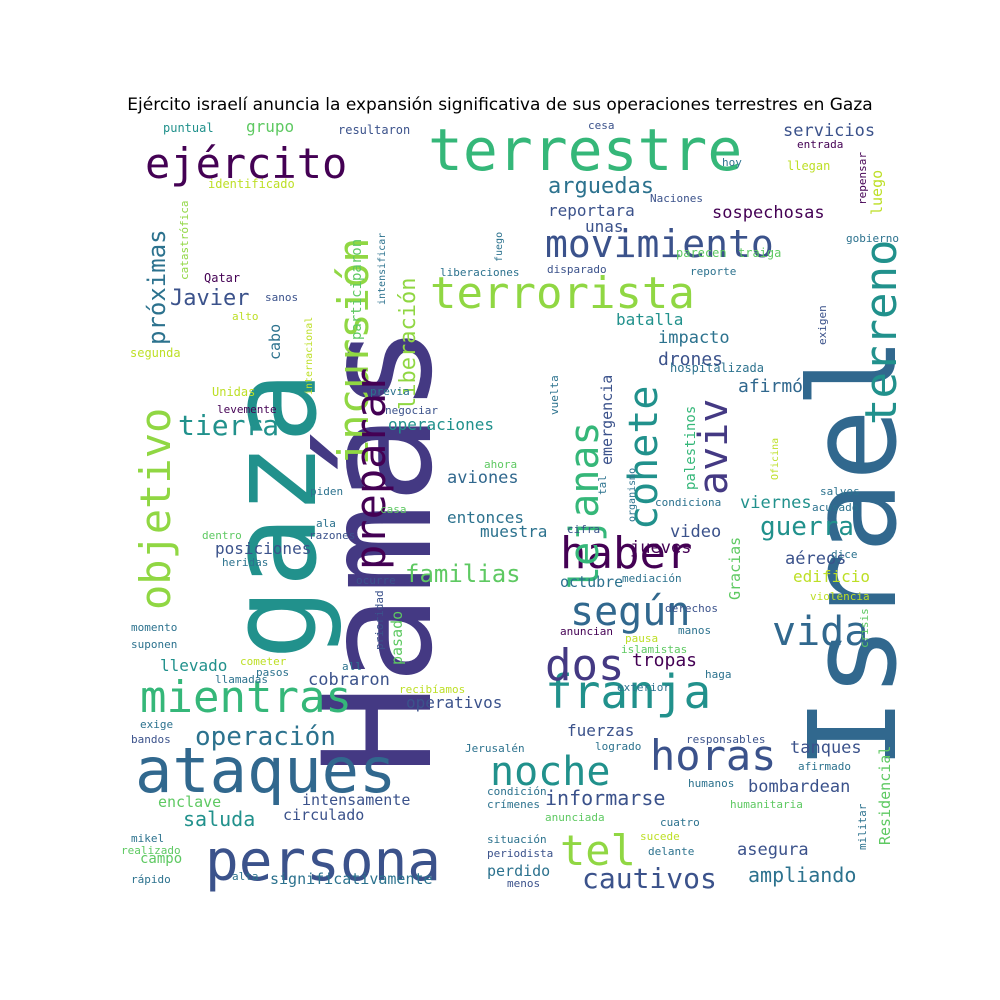  What do you see at coordinates (326, 523) in the screenshot?
I see `word-ala: ala` at bounding box center [326, 523].